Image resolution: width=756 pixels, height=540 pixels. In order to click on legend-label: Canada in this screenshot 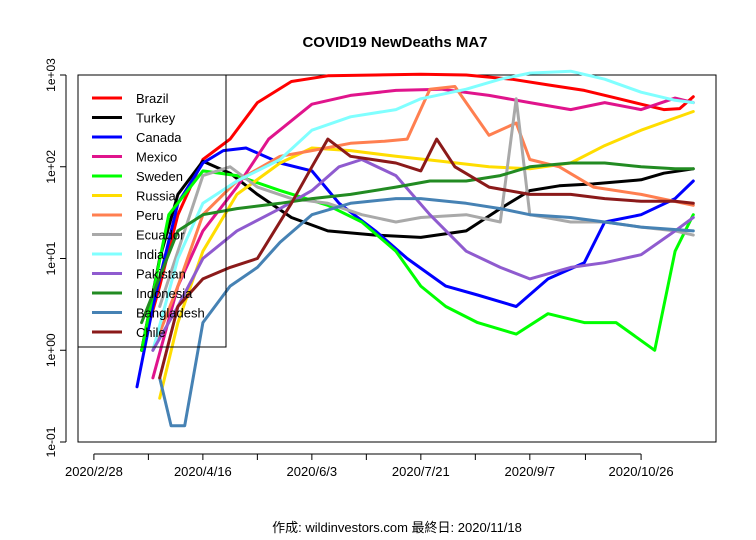, I will do `click(159, 137)`.